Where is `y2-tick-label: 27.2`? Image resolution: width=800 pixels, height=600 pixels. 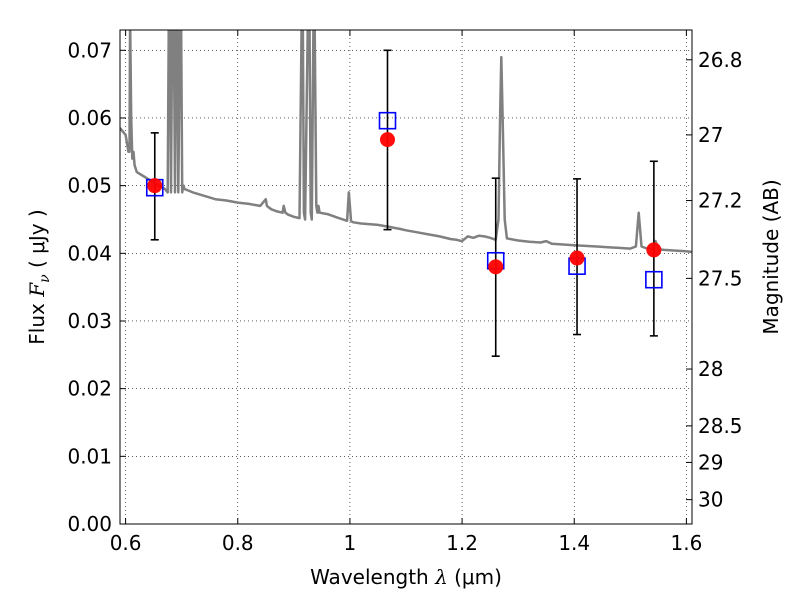 y2-tick-label: 27.2 is located at coordinates (720, 201).